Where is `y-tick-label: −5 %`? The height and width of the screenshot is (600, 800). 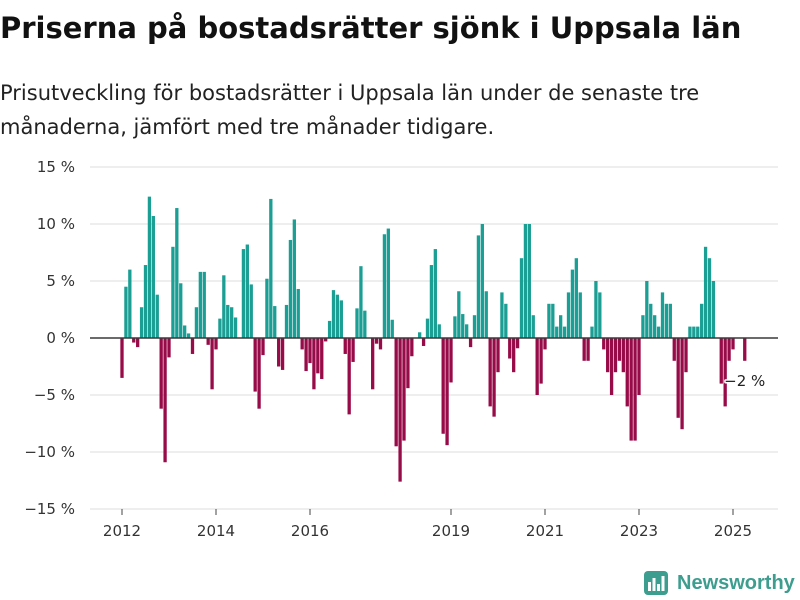
y-tick-label: −5 % is located at coordinates (54, 395).